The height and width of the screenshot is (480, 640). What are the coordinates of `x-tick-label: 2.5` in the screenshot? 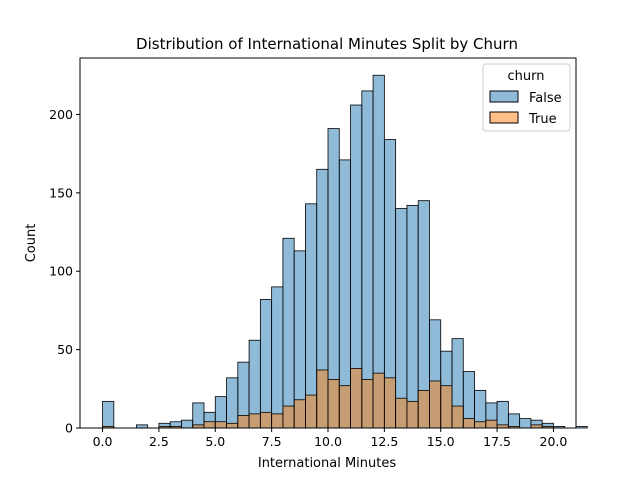 It's located at (159, 441).